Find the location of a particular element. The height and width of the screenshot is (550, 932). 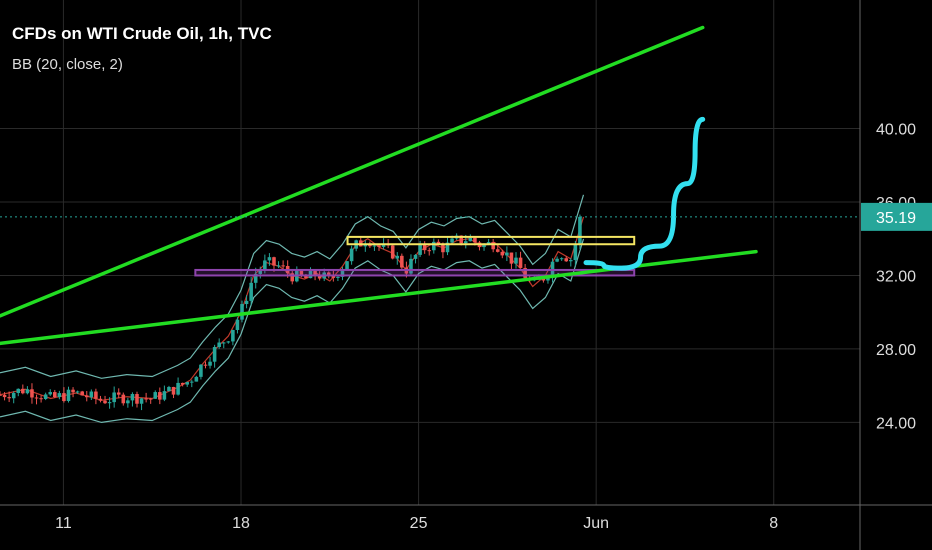

resistance-zone is located at coordinates (491, 240).